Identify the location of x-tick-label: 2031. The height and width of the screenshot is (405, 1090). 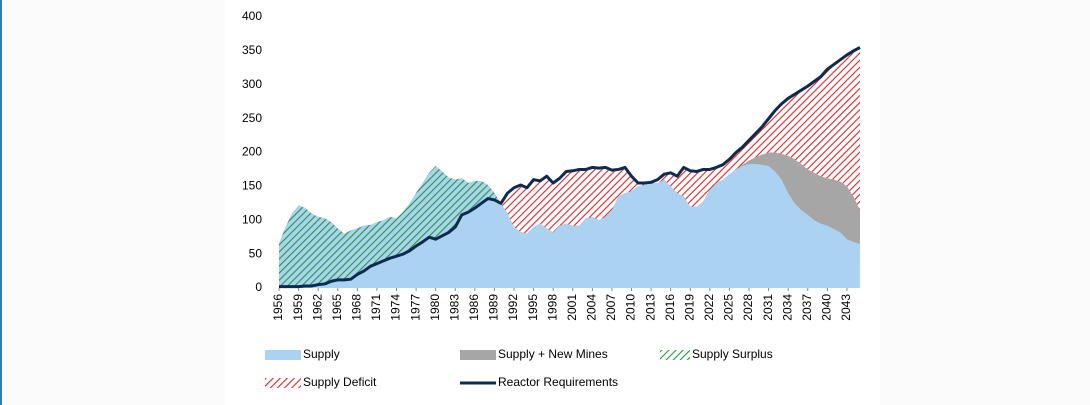
(768, 307).